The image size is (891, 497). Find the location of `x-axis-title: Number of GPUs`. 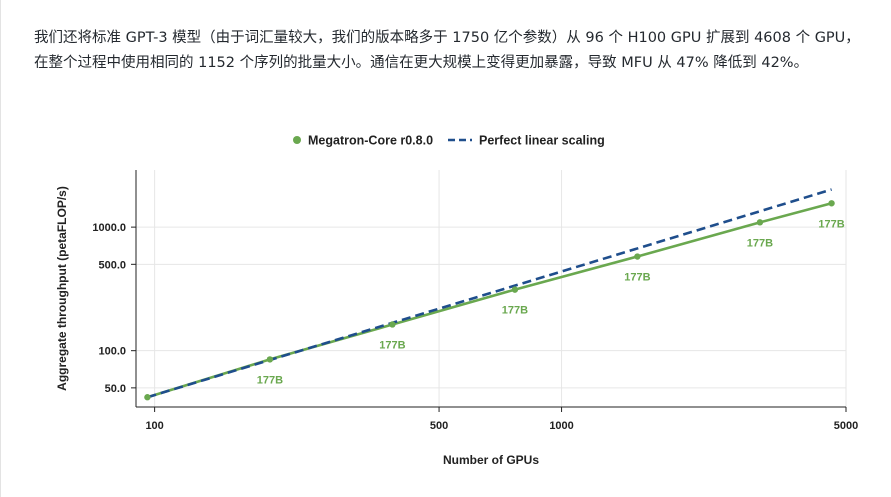

x-axis-title: Number of GPUs is located at coordinates (491, 460).